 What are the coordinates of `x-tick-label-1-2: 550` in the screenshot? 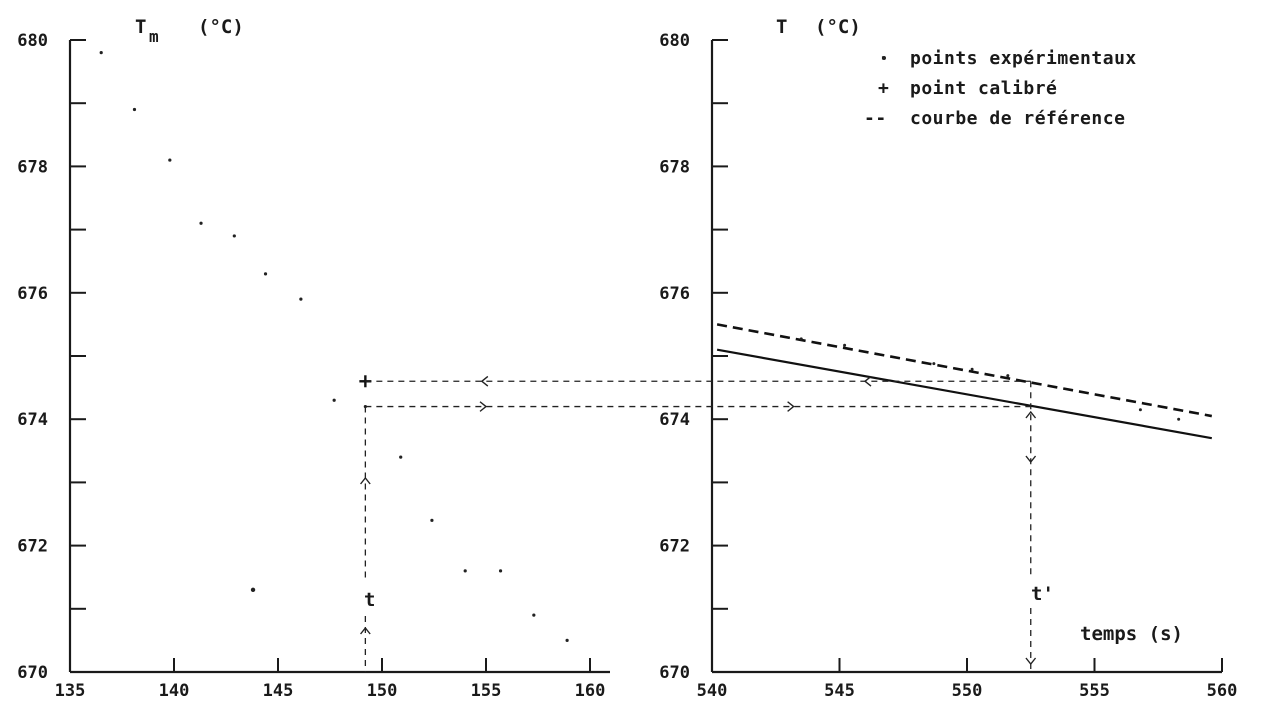 It's located at (967, 690).